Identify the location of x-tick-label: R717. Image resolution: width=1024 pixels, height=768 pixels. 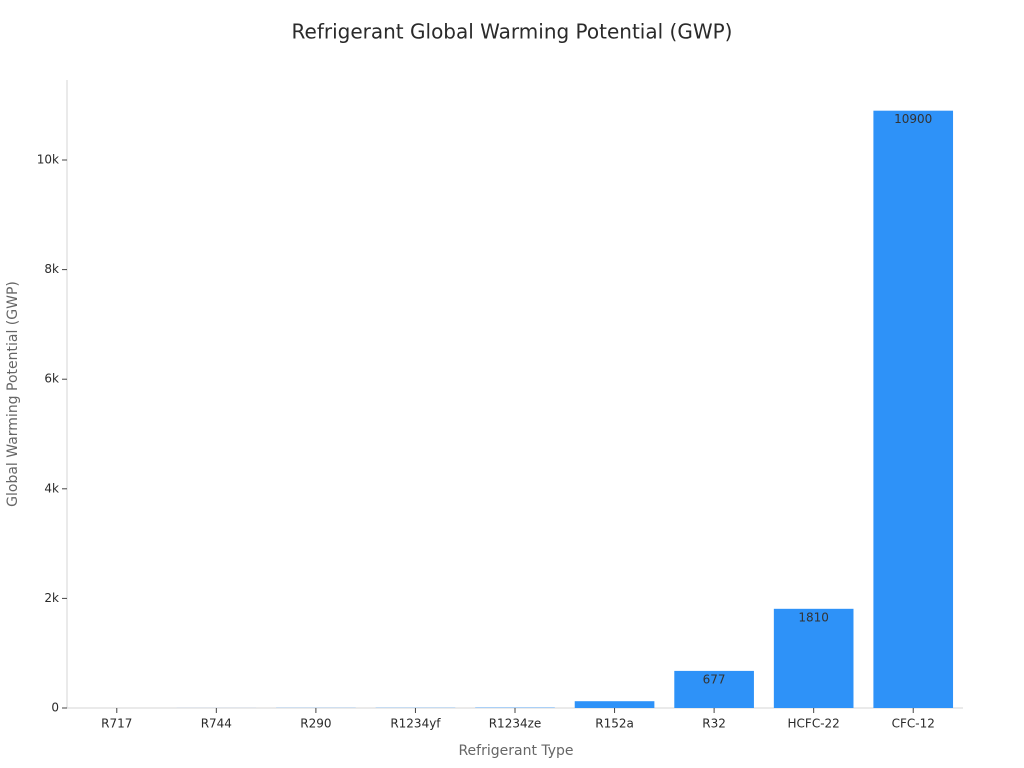
(116, 724).